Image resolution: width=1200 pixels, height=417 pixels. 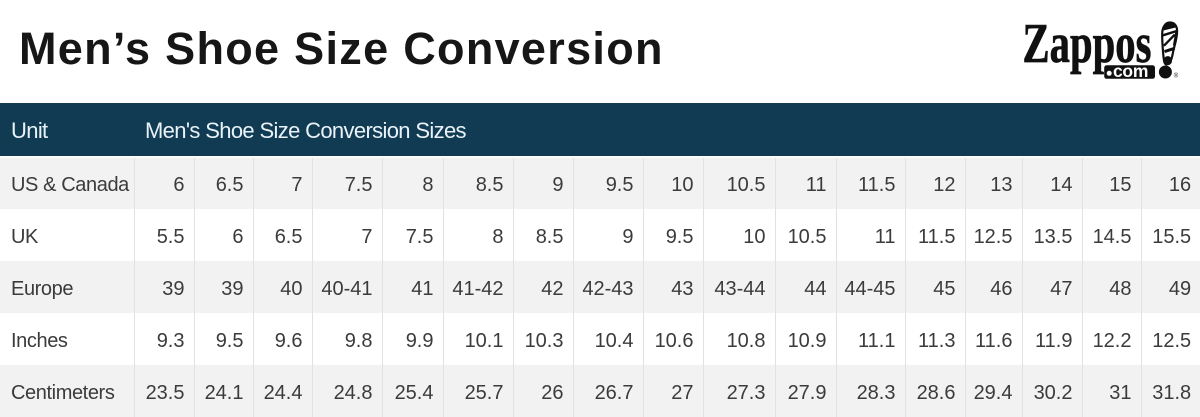 What do you see at coordinates (1087, 42) in the screenshot?
I see `svg-text: Zappos` at bounding box center [1087, 42].